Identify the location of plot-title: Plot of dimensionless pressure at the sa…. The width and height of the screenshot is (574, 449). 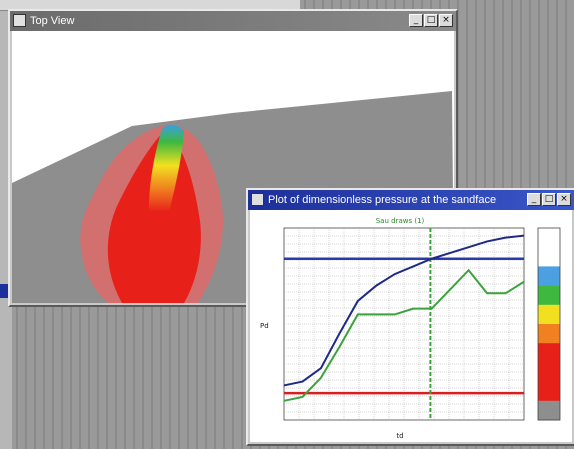
(382, 200).